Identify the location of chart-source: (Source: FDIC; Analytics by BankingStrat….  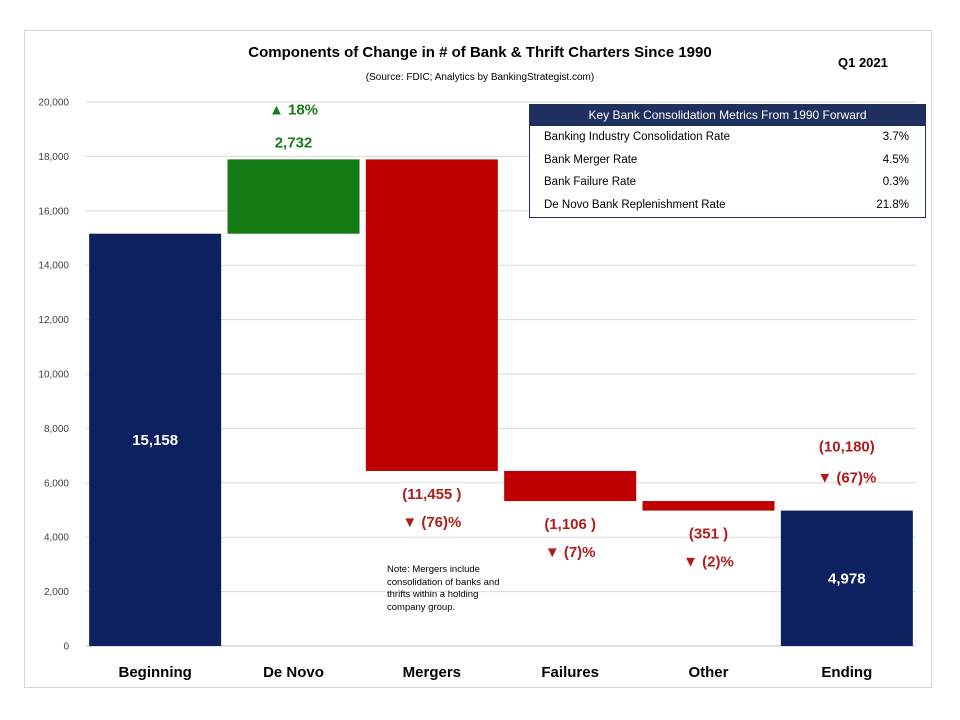
(480, 77).